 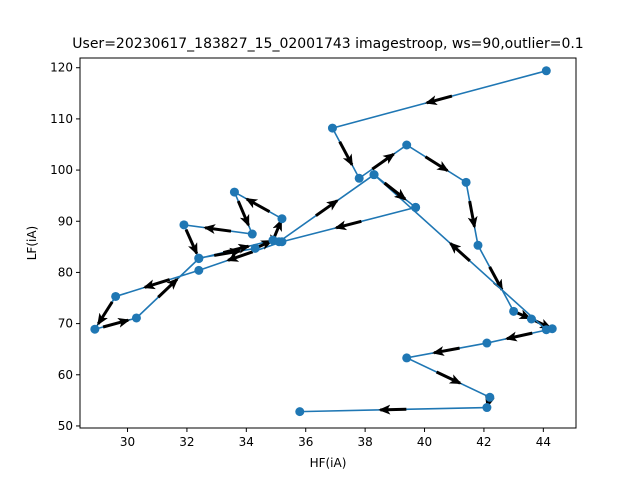 What do you see at coordinates (65, 324) in the screenshot?
I see `y-tick-label: 70` at bounding box center [65, 324].